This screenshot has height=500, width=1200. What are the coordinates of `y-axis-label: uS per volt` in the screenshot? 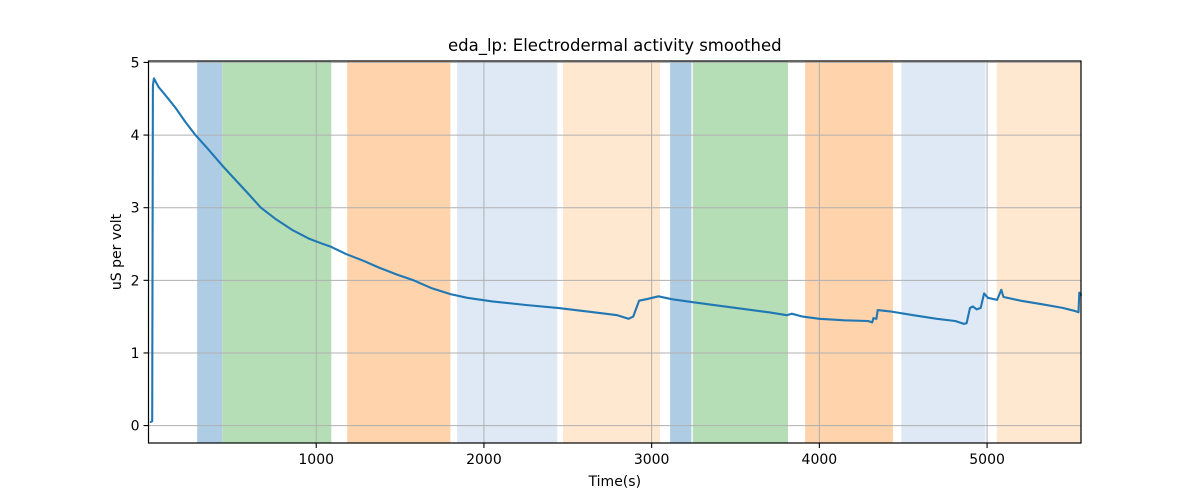 It's located at (117, 251).